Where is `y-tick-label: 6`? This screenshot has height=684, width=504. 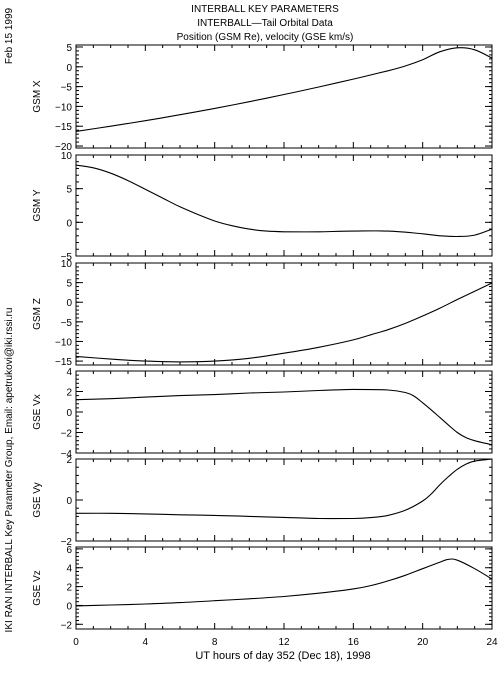 y-tick-label: 6 is located at coordinates (69, 550).